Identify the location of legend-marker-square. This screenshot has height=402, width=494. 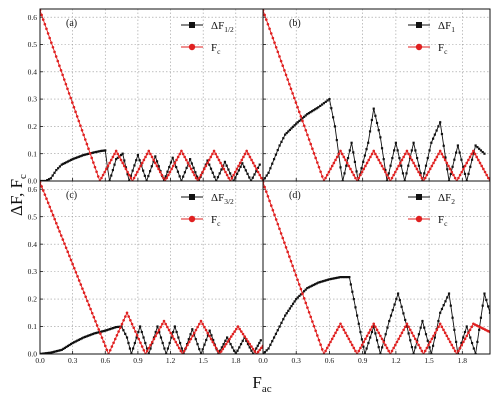
(419, 197).